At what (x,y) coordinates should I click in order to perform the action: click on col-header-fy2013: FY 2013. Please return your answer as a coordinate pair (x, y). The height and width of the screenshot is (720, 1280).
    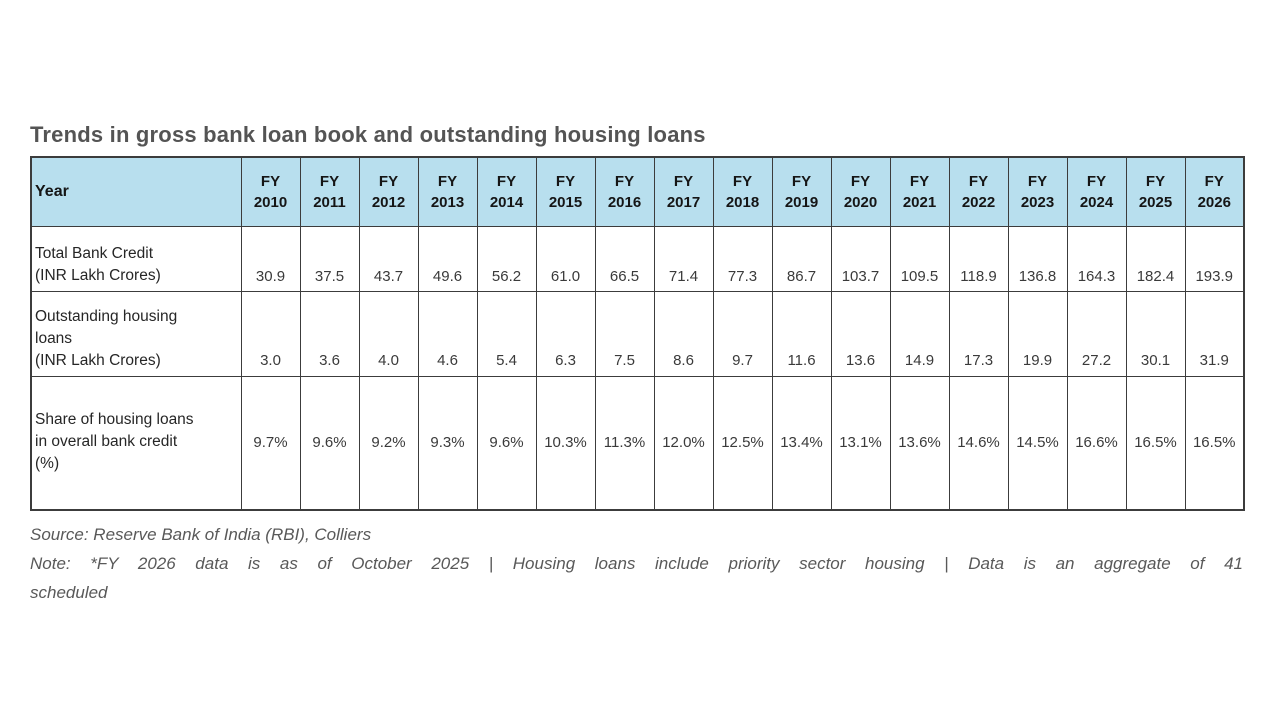
    Looking at the image, I should click on (447, 191).